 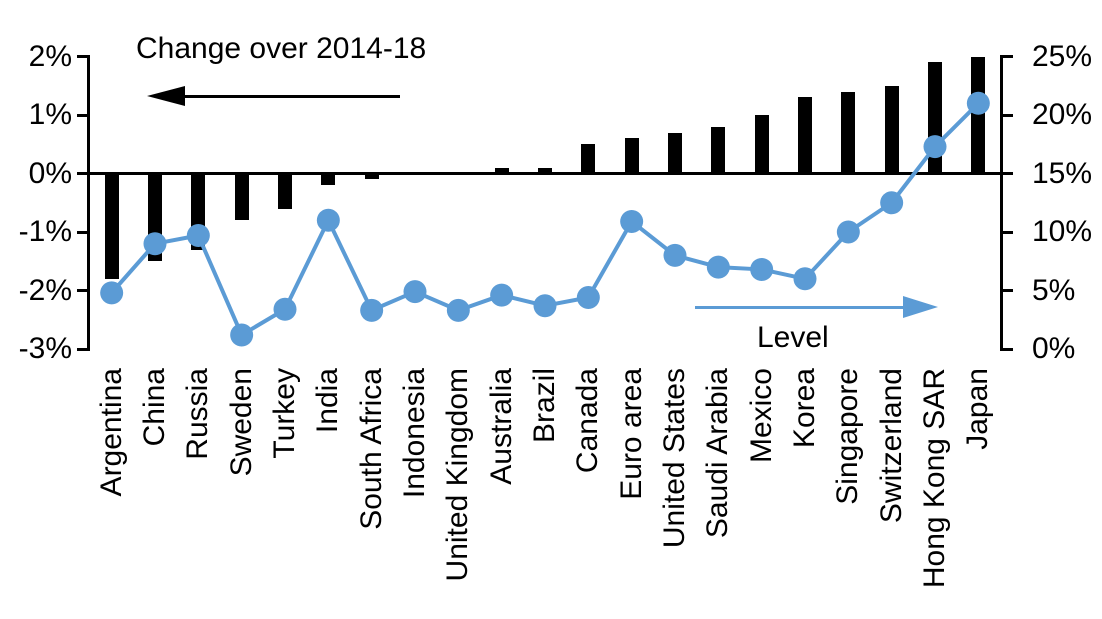 What do you see at coordinates (166, 96) in the screenshot?
I see `change-arrow-head-icon` at bounding box center [166, 96].